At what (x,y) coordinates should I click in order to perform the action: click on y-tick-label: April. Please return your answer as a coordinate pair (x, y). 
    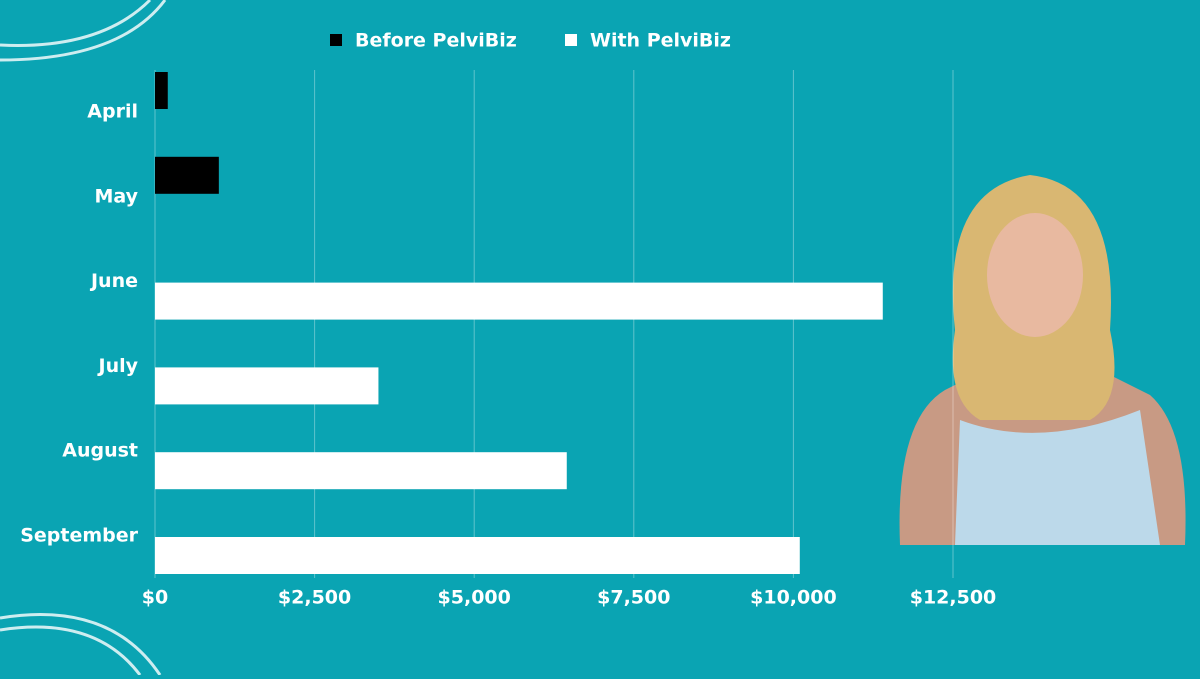
    Looking at the image, I should click on (112, 112).